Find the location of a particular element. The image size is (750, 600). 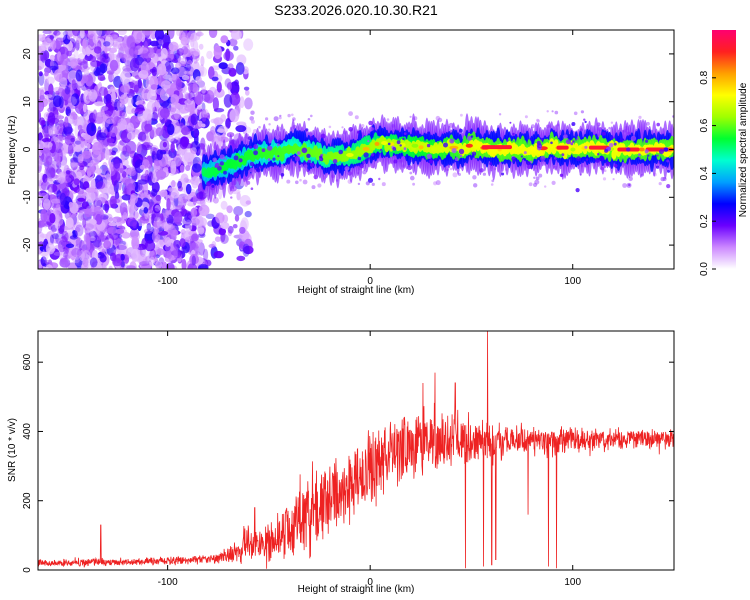

snr-y-tick-label: 0 is located at coordinates (27, 570).